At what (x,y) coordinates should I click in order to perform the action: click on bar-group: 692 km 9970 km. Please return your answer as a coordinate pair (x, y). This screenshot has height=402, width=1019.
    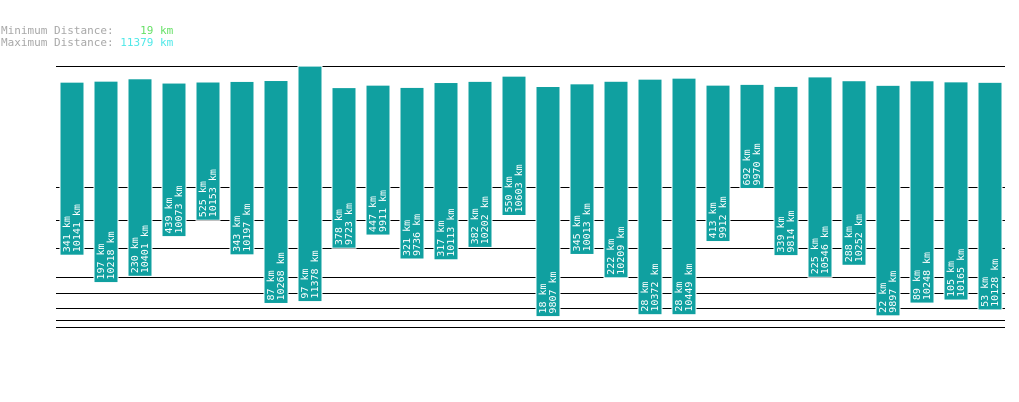
    Looking at the image, I should click on (752, 136).